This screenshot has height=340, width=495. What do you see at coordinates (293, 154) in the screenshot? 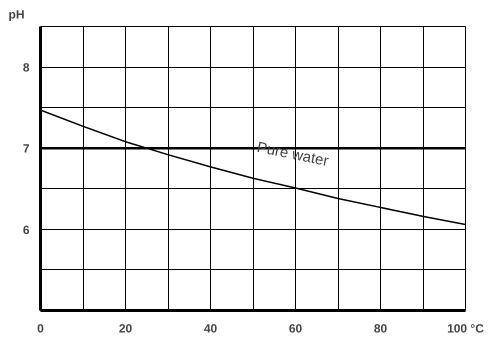
I see `annotation: Pure water` at bounding box center [293, 154].